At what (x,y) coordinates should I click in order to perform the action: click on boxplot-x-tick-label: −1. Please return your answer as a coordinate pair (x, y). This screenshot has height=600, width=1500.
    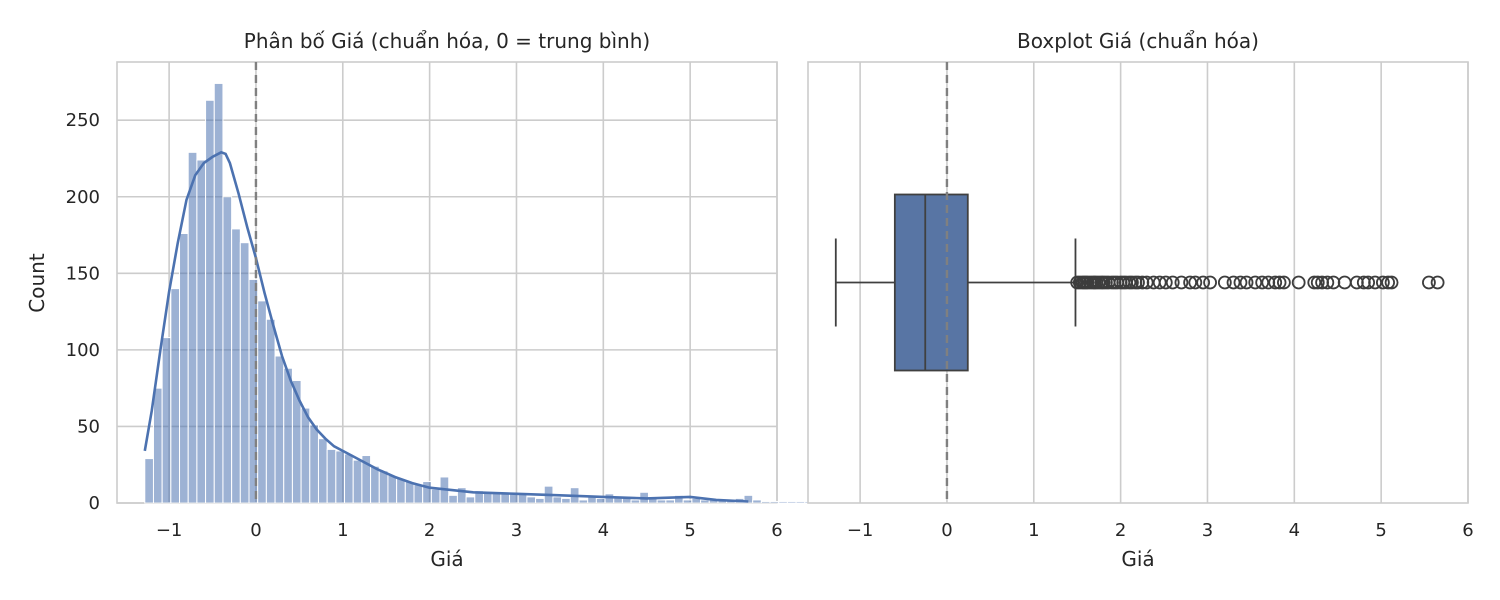
    Looking at the image, I should click on (860, 530).